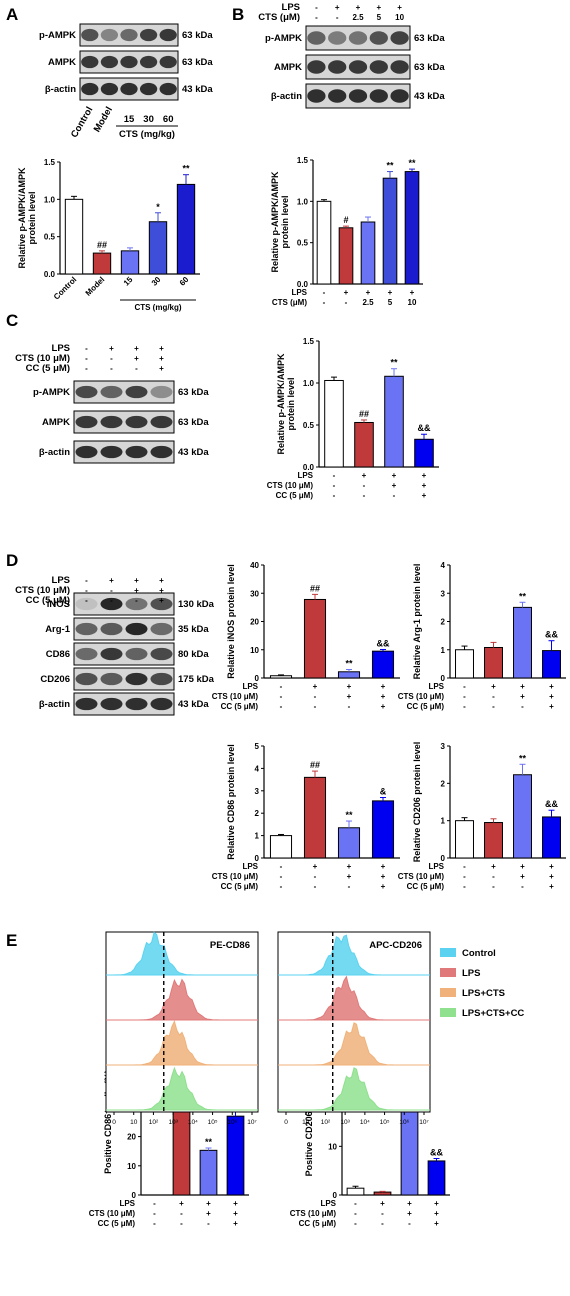  What do you see at coordinates (303, 243) in the screenshot?
I see `y-tick-label: 0.5` at bounding box center [303, 243].